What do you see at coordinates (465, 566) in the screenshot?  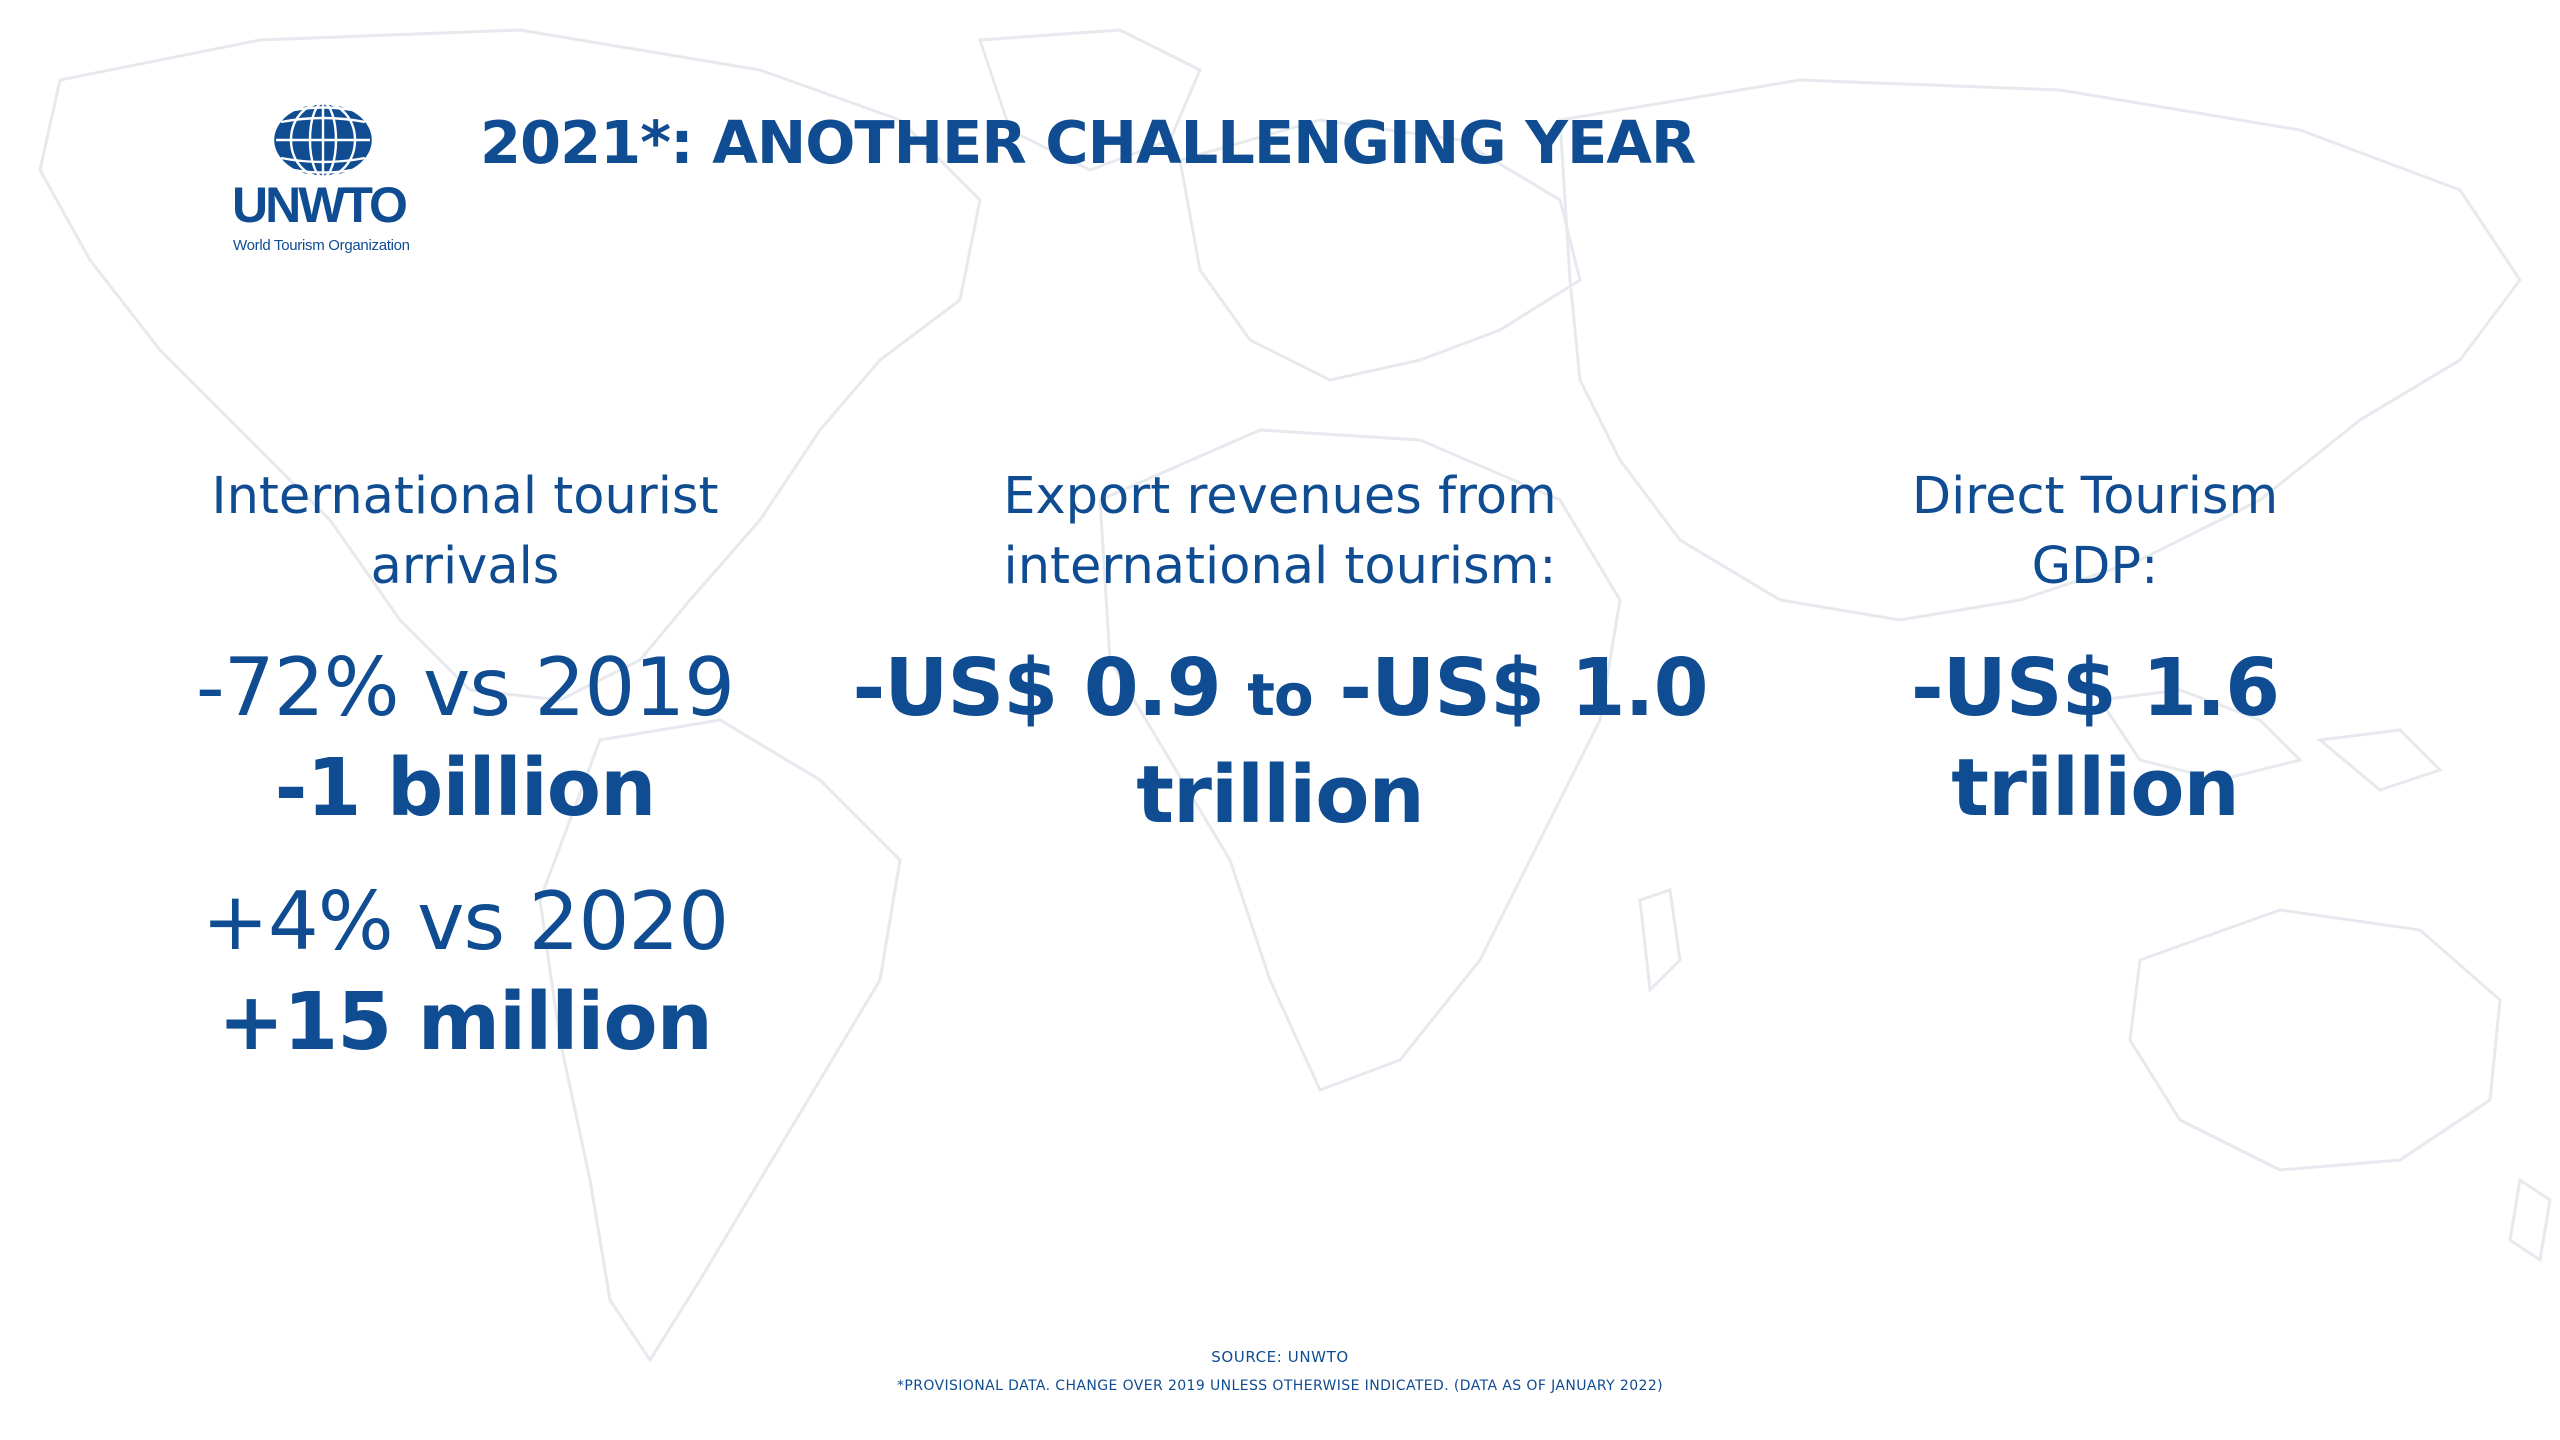 I see `arrivals-label-line2: arrivals` at bounding box center [465, 566].